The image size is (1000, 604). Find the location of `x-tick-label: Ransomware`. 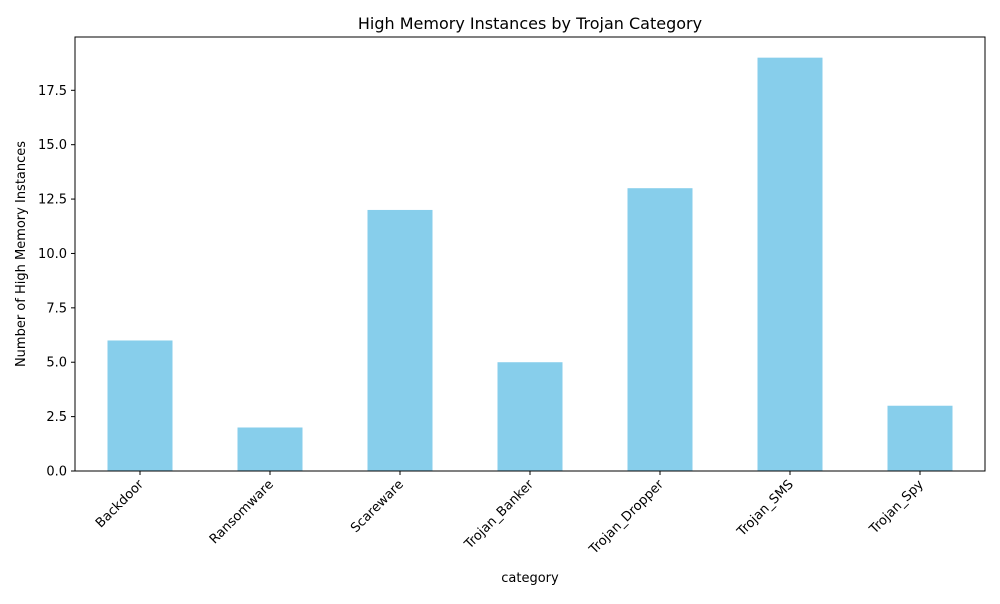

x-tick-label: Ransomware is located at coordinates (242, 512).